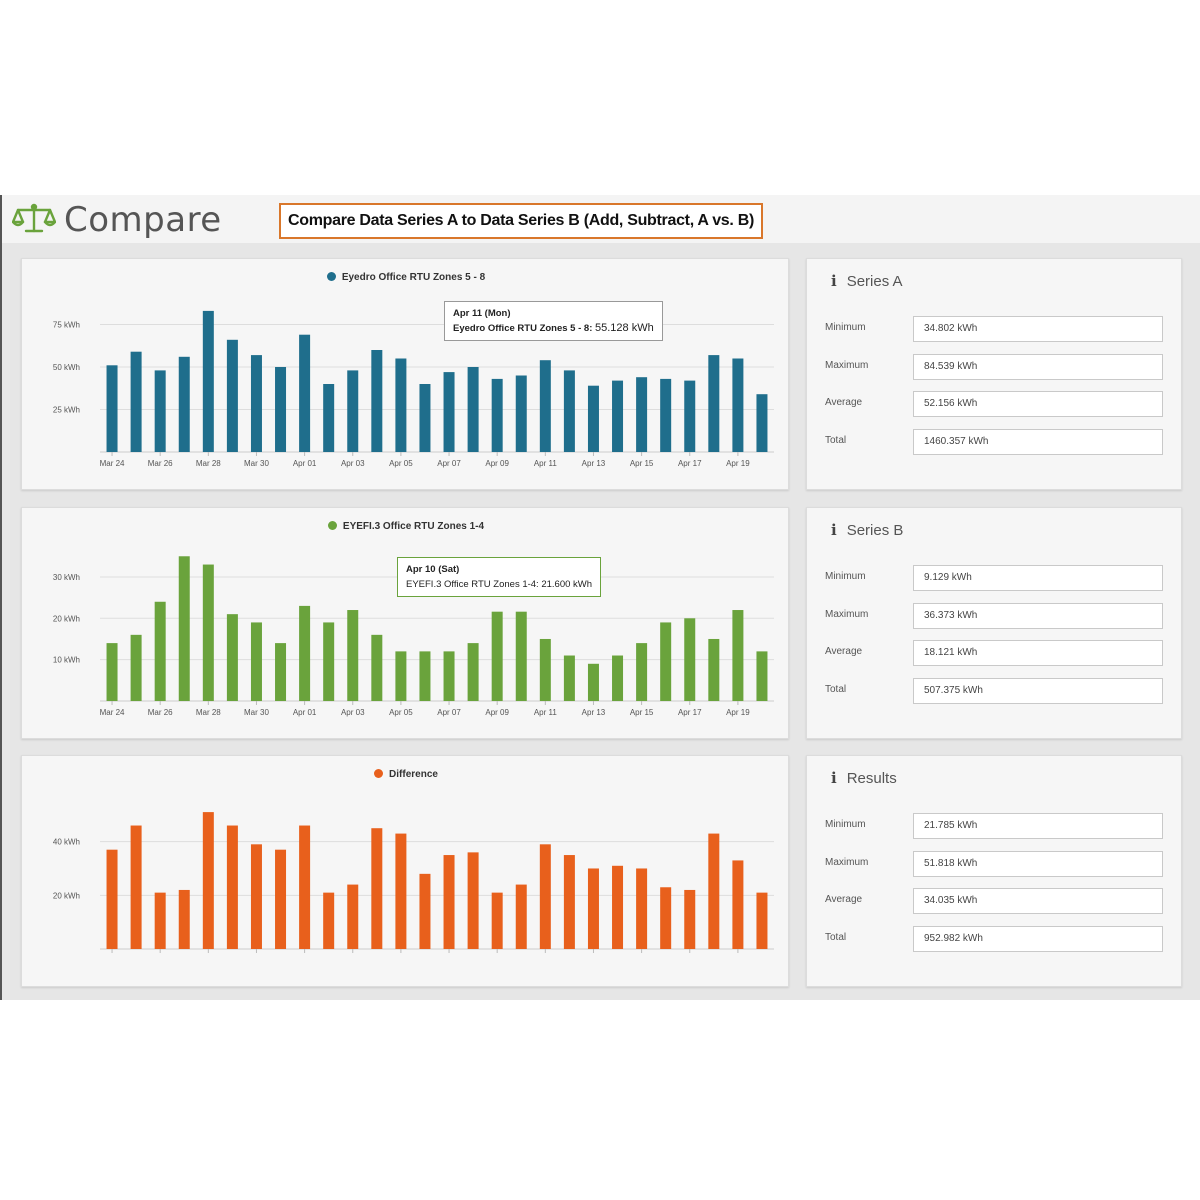  I want to click on stat-value-field: 1460.357 kWh, so click(1038, 441).